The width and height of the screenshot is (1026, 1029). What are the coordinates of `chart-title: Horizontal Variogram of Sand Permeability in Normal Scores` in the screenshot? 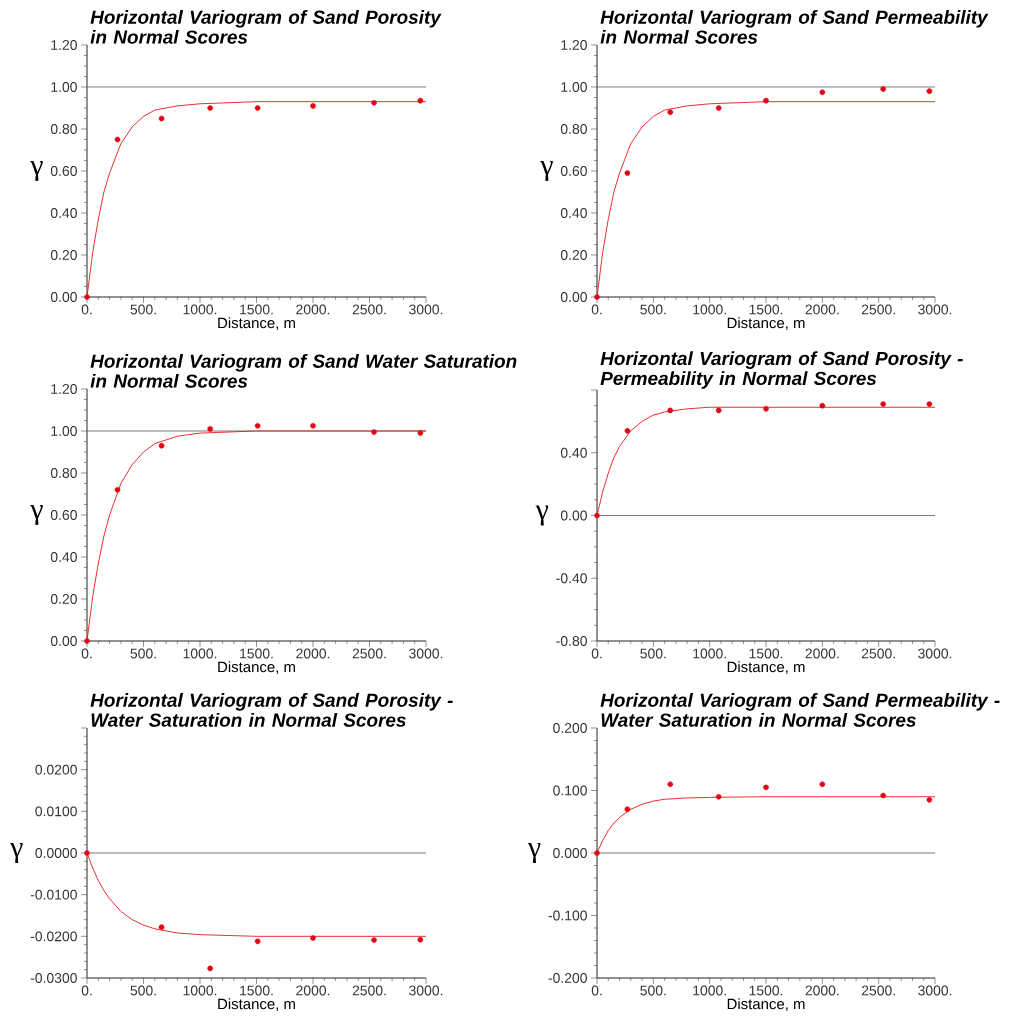 It's located at (794, 26).